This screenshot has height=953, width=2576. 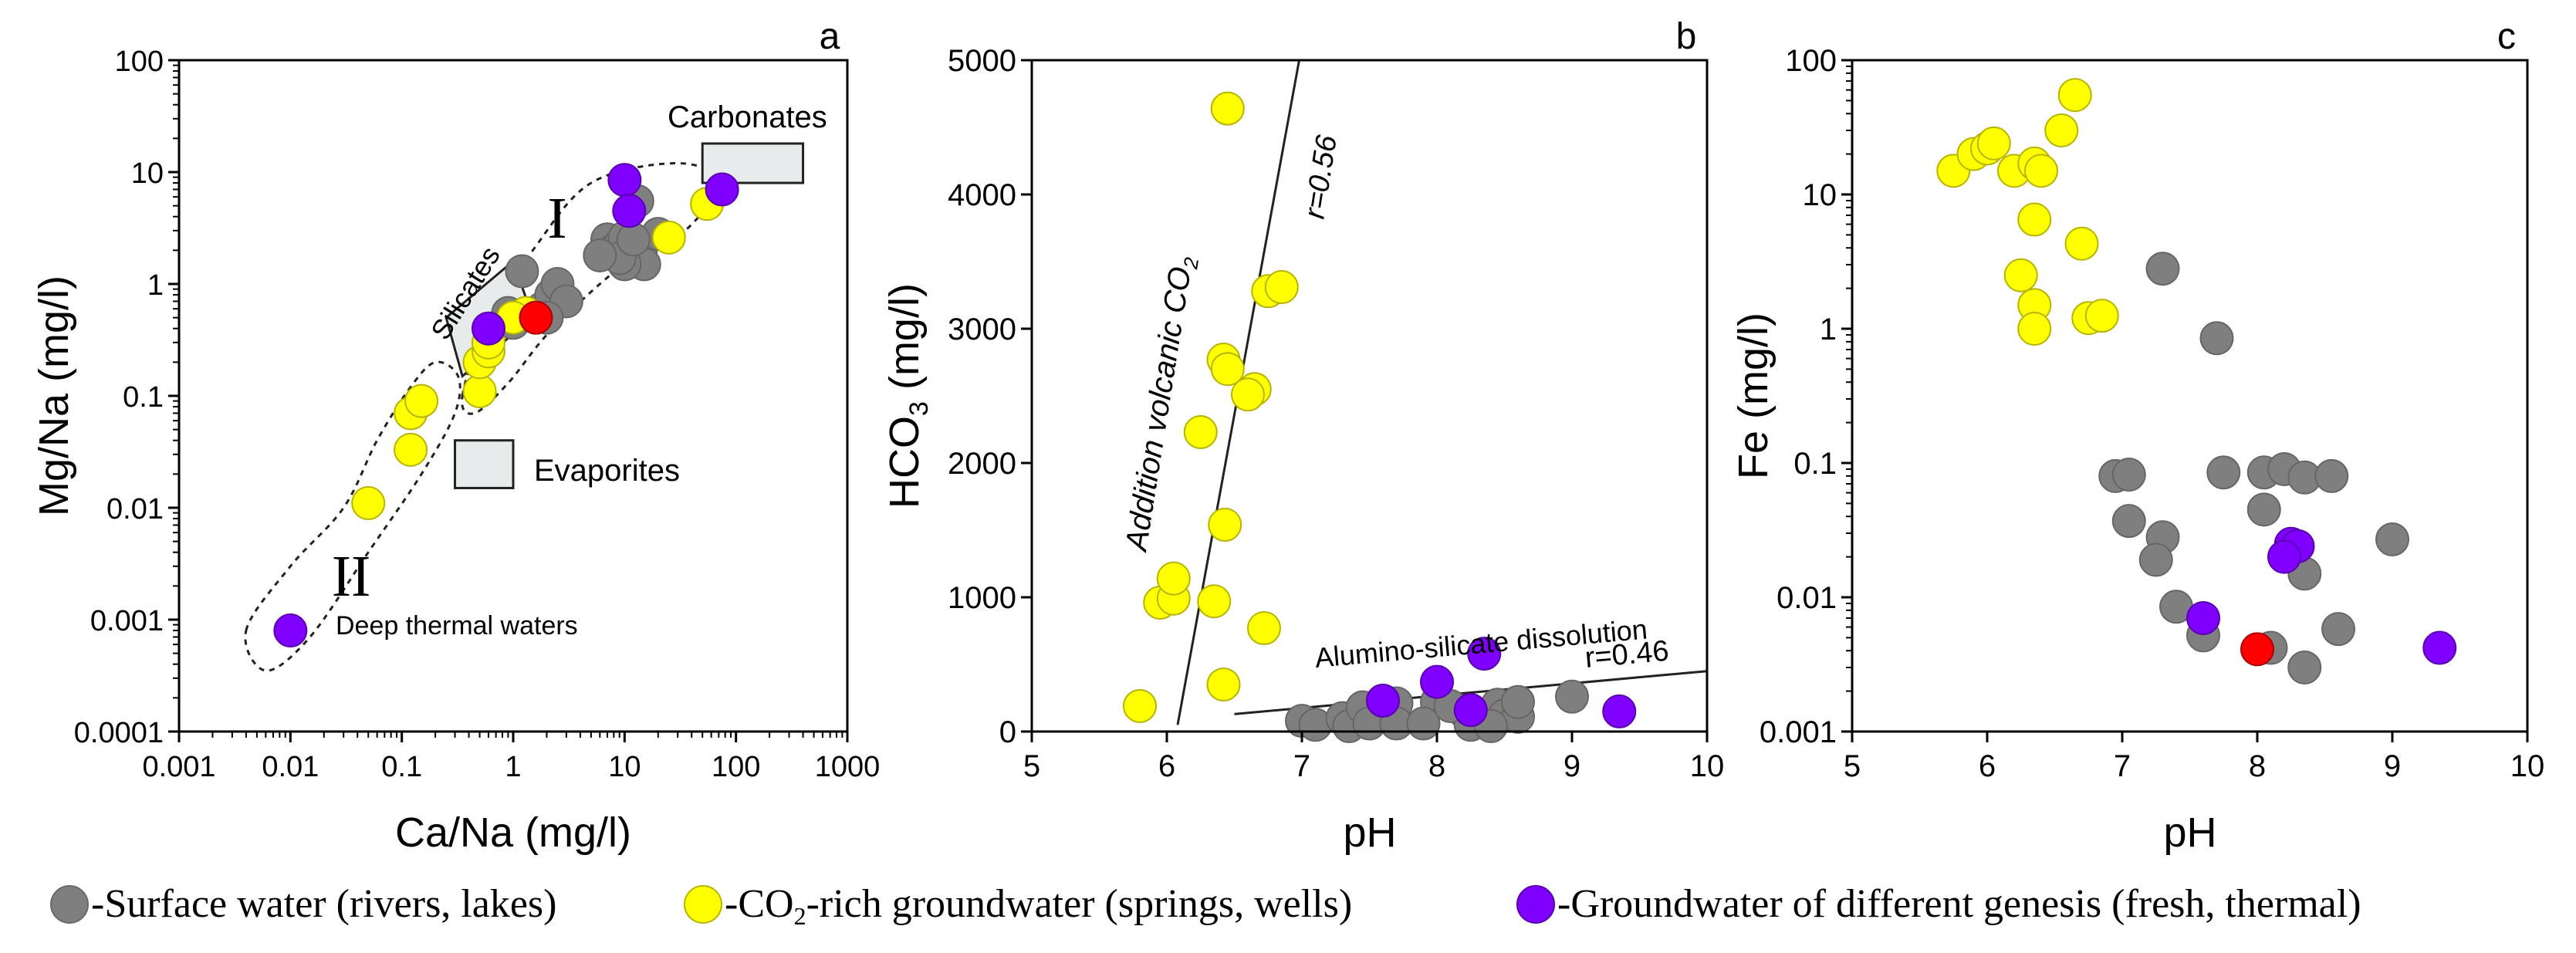 I want to click on panel-a-label: a, so click(x=830, y=37).